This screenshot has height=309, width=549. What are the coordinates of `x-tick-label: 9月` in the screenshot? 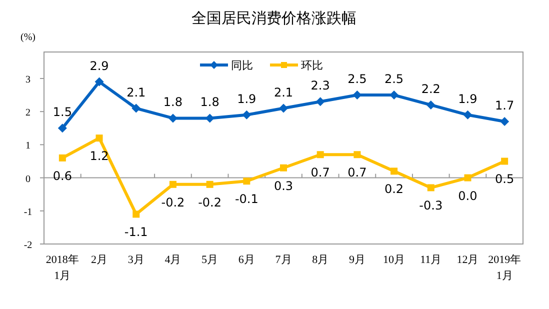 It's located at (357, 260).